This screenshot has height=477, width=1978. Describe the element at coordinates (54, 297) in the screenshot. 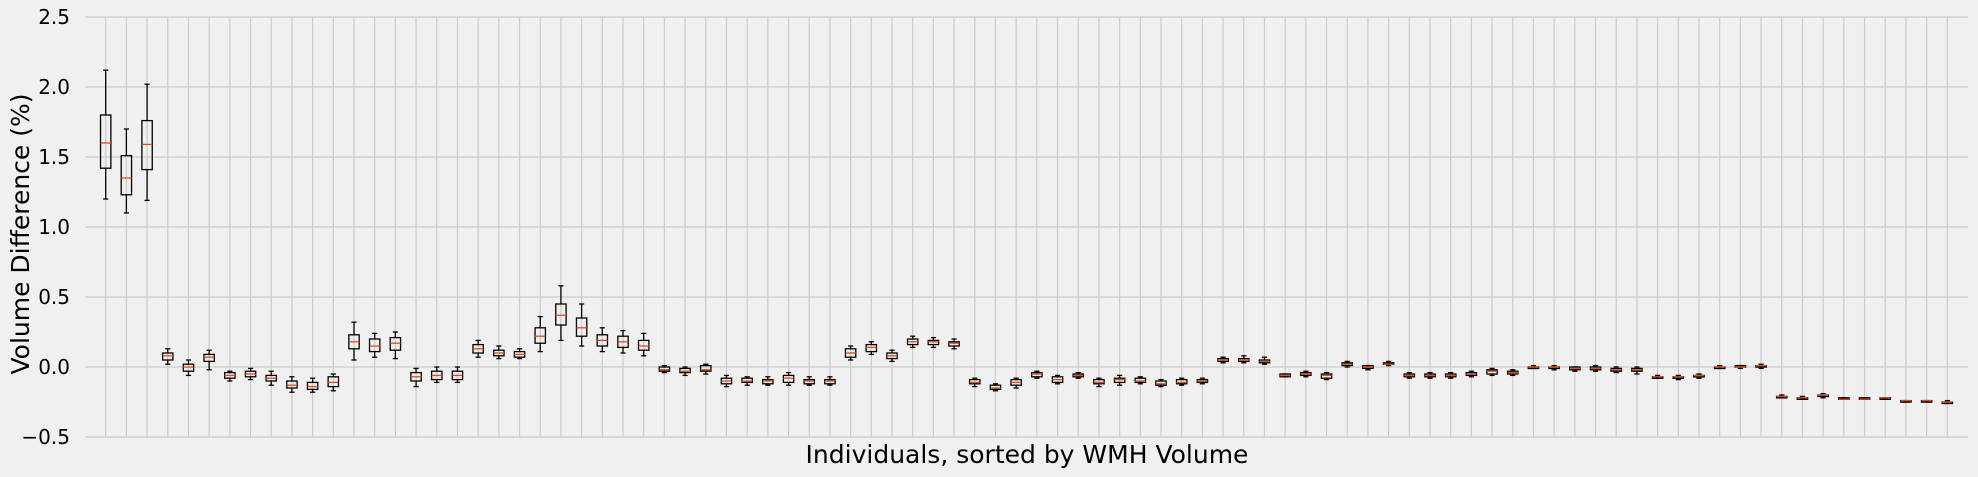

I see `y-tick-label: 0.5` at that location.